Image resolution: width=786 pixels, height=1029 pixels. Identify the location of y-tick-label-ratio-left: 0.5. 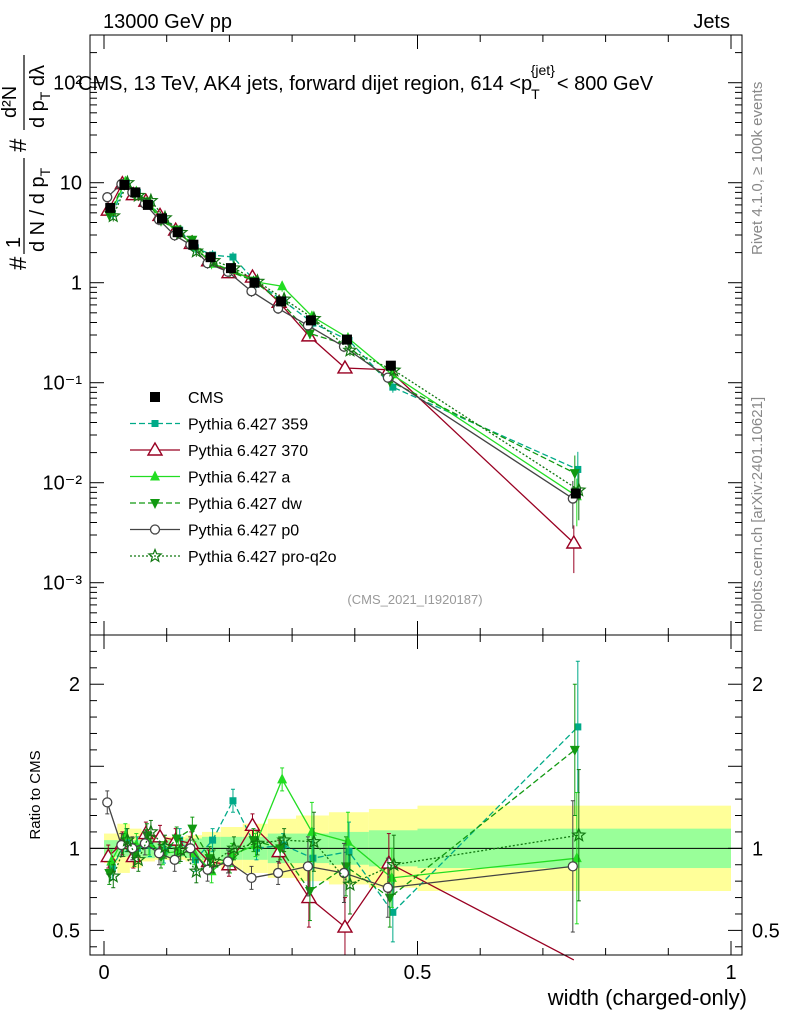
(66, 931).